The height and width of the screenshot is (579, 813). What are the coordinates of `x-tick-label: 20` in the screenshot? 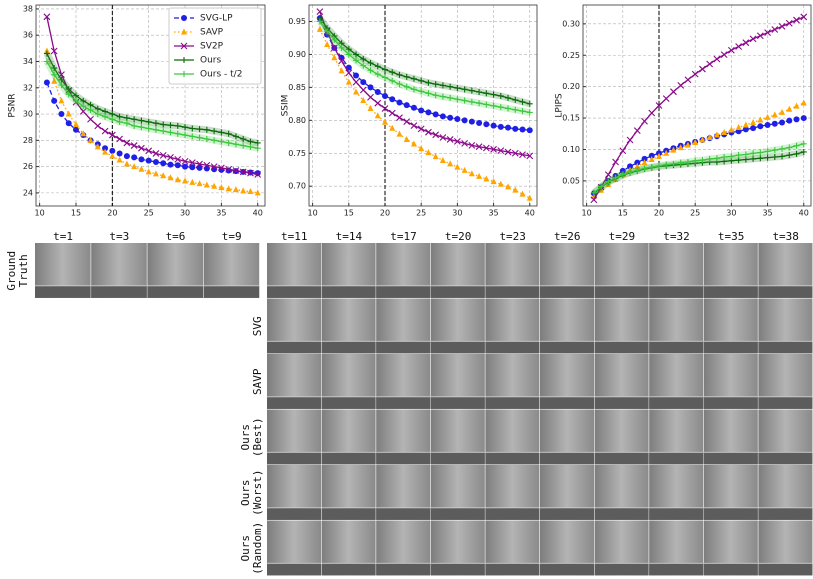 It's located at (385, 213).